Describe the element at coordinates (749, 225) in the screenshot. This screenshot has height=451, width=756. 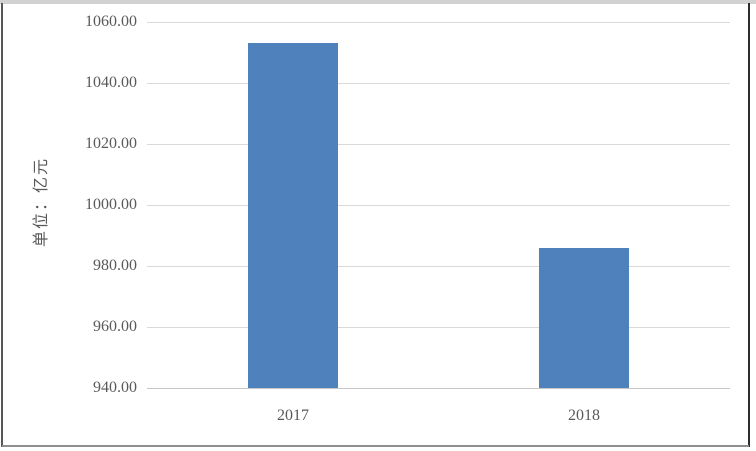
I see `image-border-right` at that location.